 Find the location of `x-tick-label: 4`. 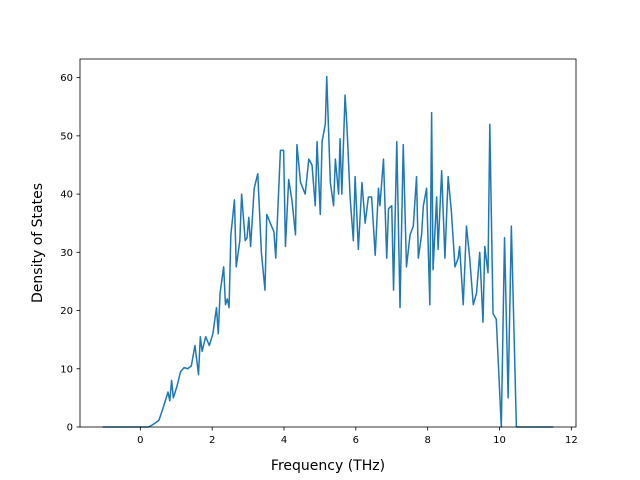

x-tick-label: 4 is located at coordinates (284, 440).